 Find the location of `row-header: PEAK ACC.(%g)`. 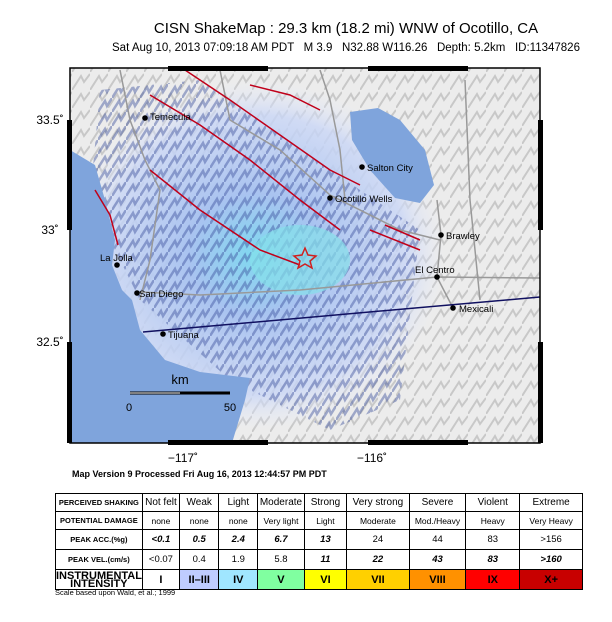

row-header: PEAK ACC.(%g) is located at coordinates (99, 539).